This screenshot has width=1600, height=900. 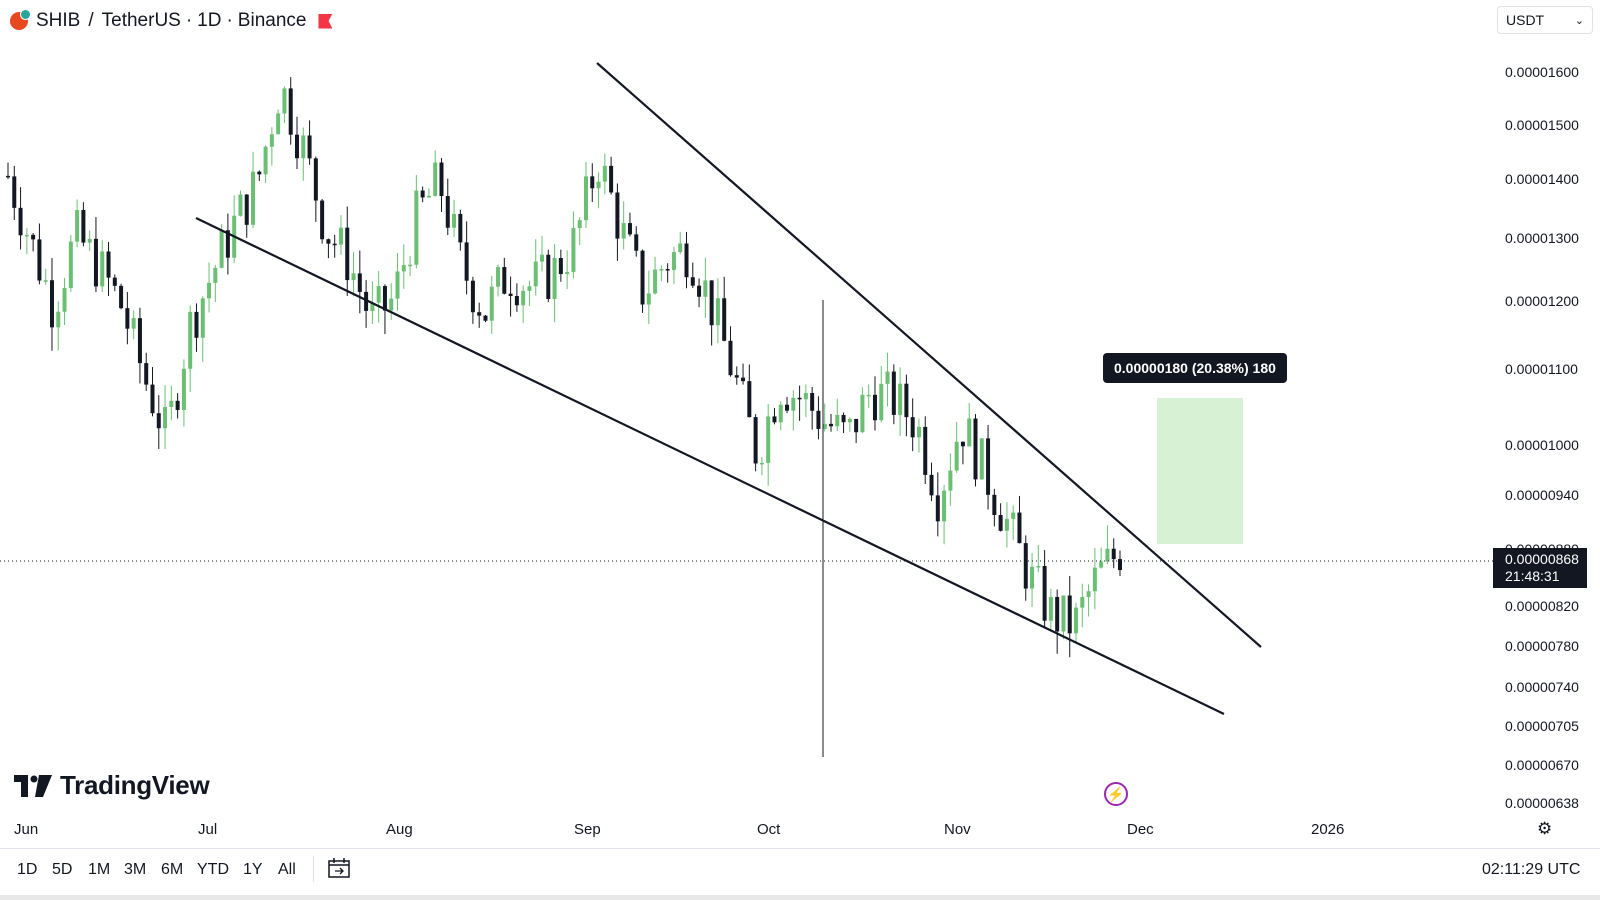 I want to click on shib-coin-icon, so click(x=20, y=19).